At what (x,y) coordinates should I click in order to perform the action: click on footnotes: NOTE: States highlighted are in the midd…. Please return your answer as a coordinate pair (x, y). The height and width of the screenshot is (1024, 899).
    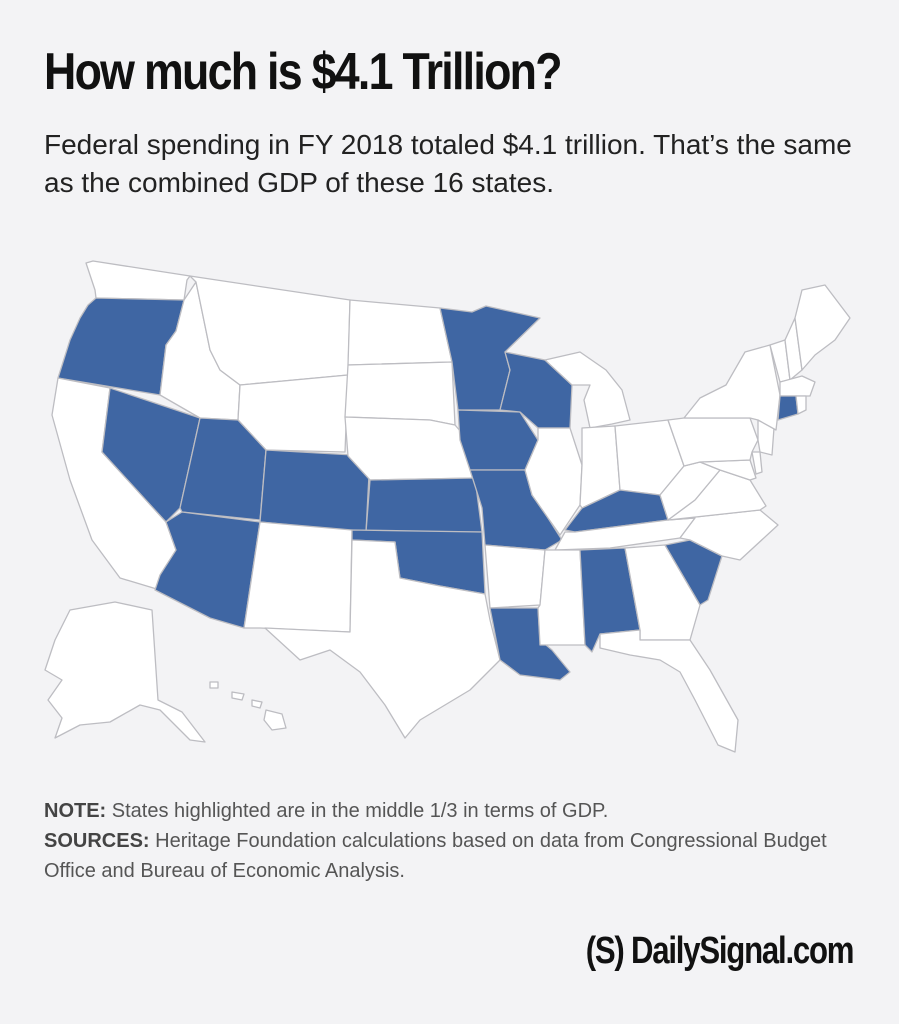
    Looking at the image, I should click on (454, 841).